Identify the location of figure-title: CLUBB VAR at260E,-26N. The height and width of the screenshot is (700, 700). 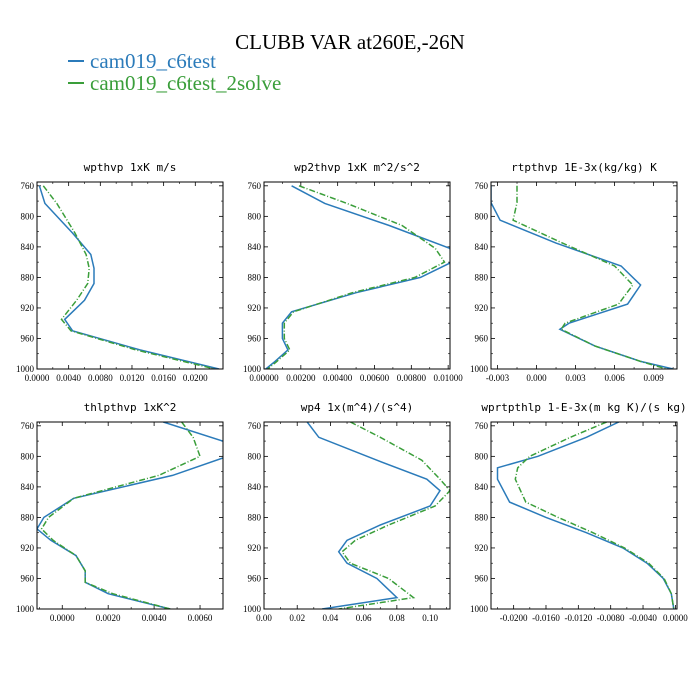
(350, 42).